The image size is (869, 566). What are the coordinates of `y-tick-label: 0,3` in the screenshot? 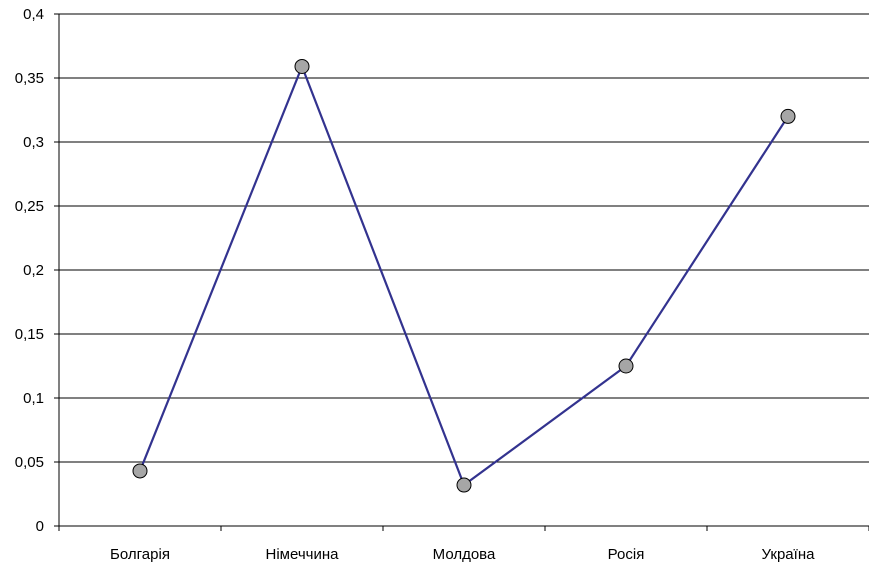 It's located at (33, 142).